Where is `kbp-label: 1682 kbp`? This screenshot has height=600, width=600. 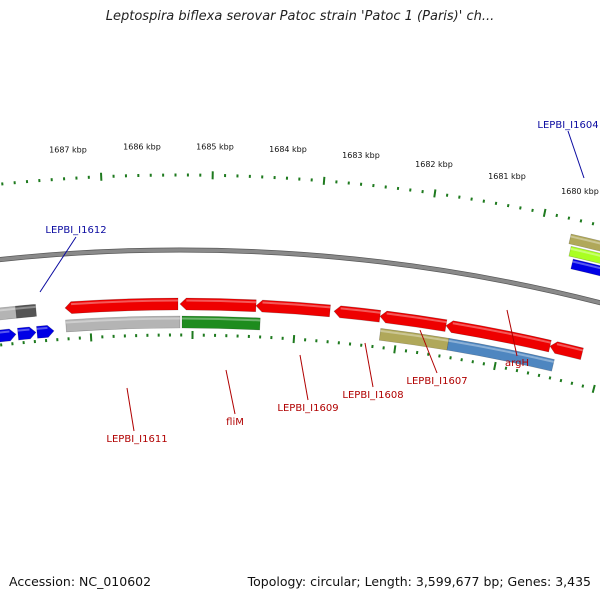
kbp-label: 1682 kbp is located at coordinates (434, 164).